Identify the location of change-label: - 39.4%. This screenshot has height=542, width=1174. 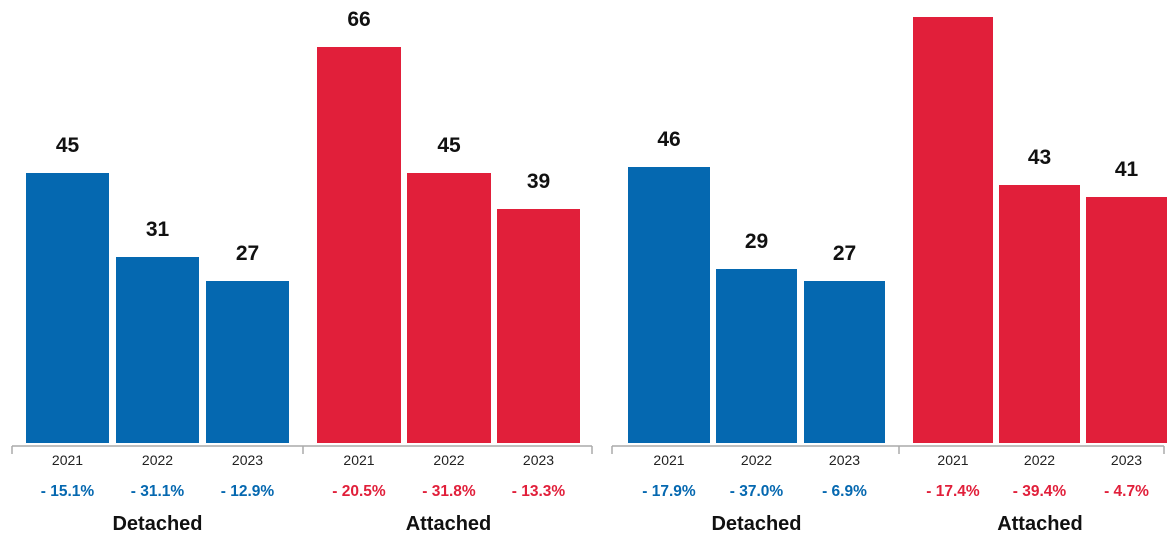
(1040, 491).